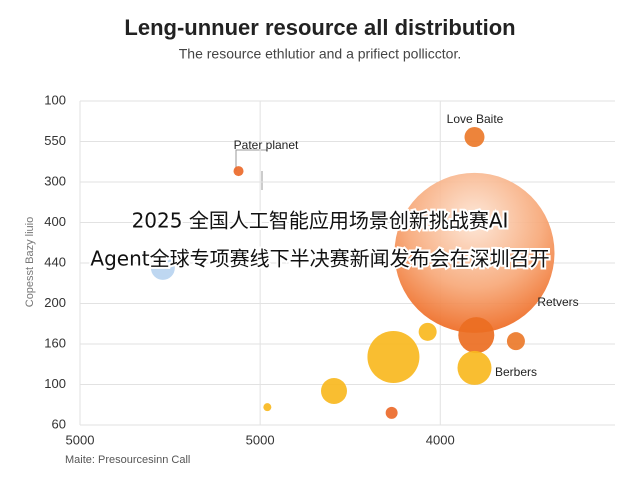  What do you see at coordinates (319, 27) in the screenshot?
I see `chart-title: Leng-unnuer resource all distribution` at bounding box center [319, 27].